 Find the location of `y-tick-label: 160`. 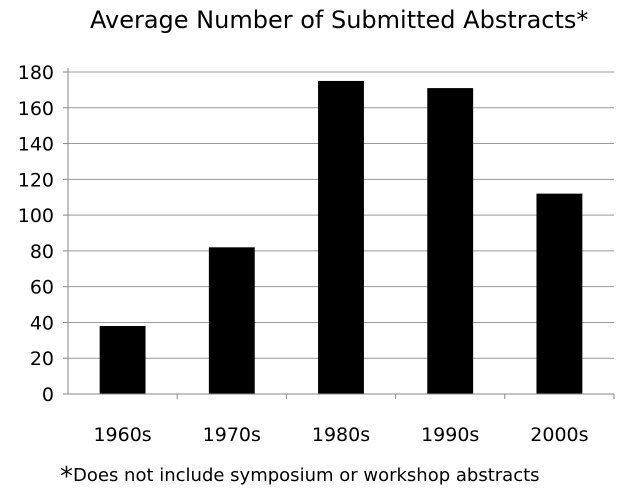

y-tick-label: 160 is located at coordinates (36, 109).